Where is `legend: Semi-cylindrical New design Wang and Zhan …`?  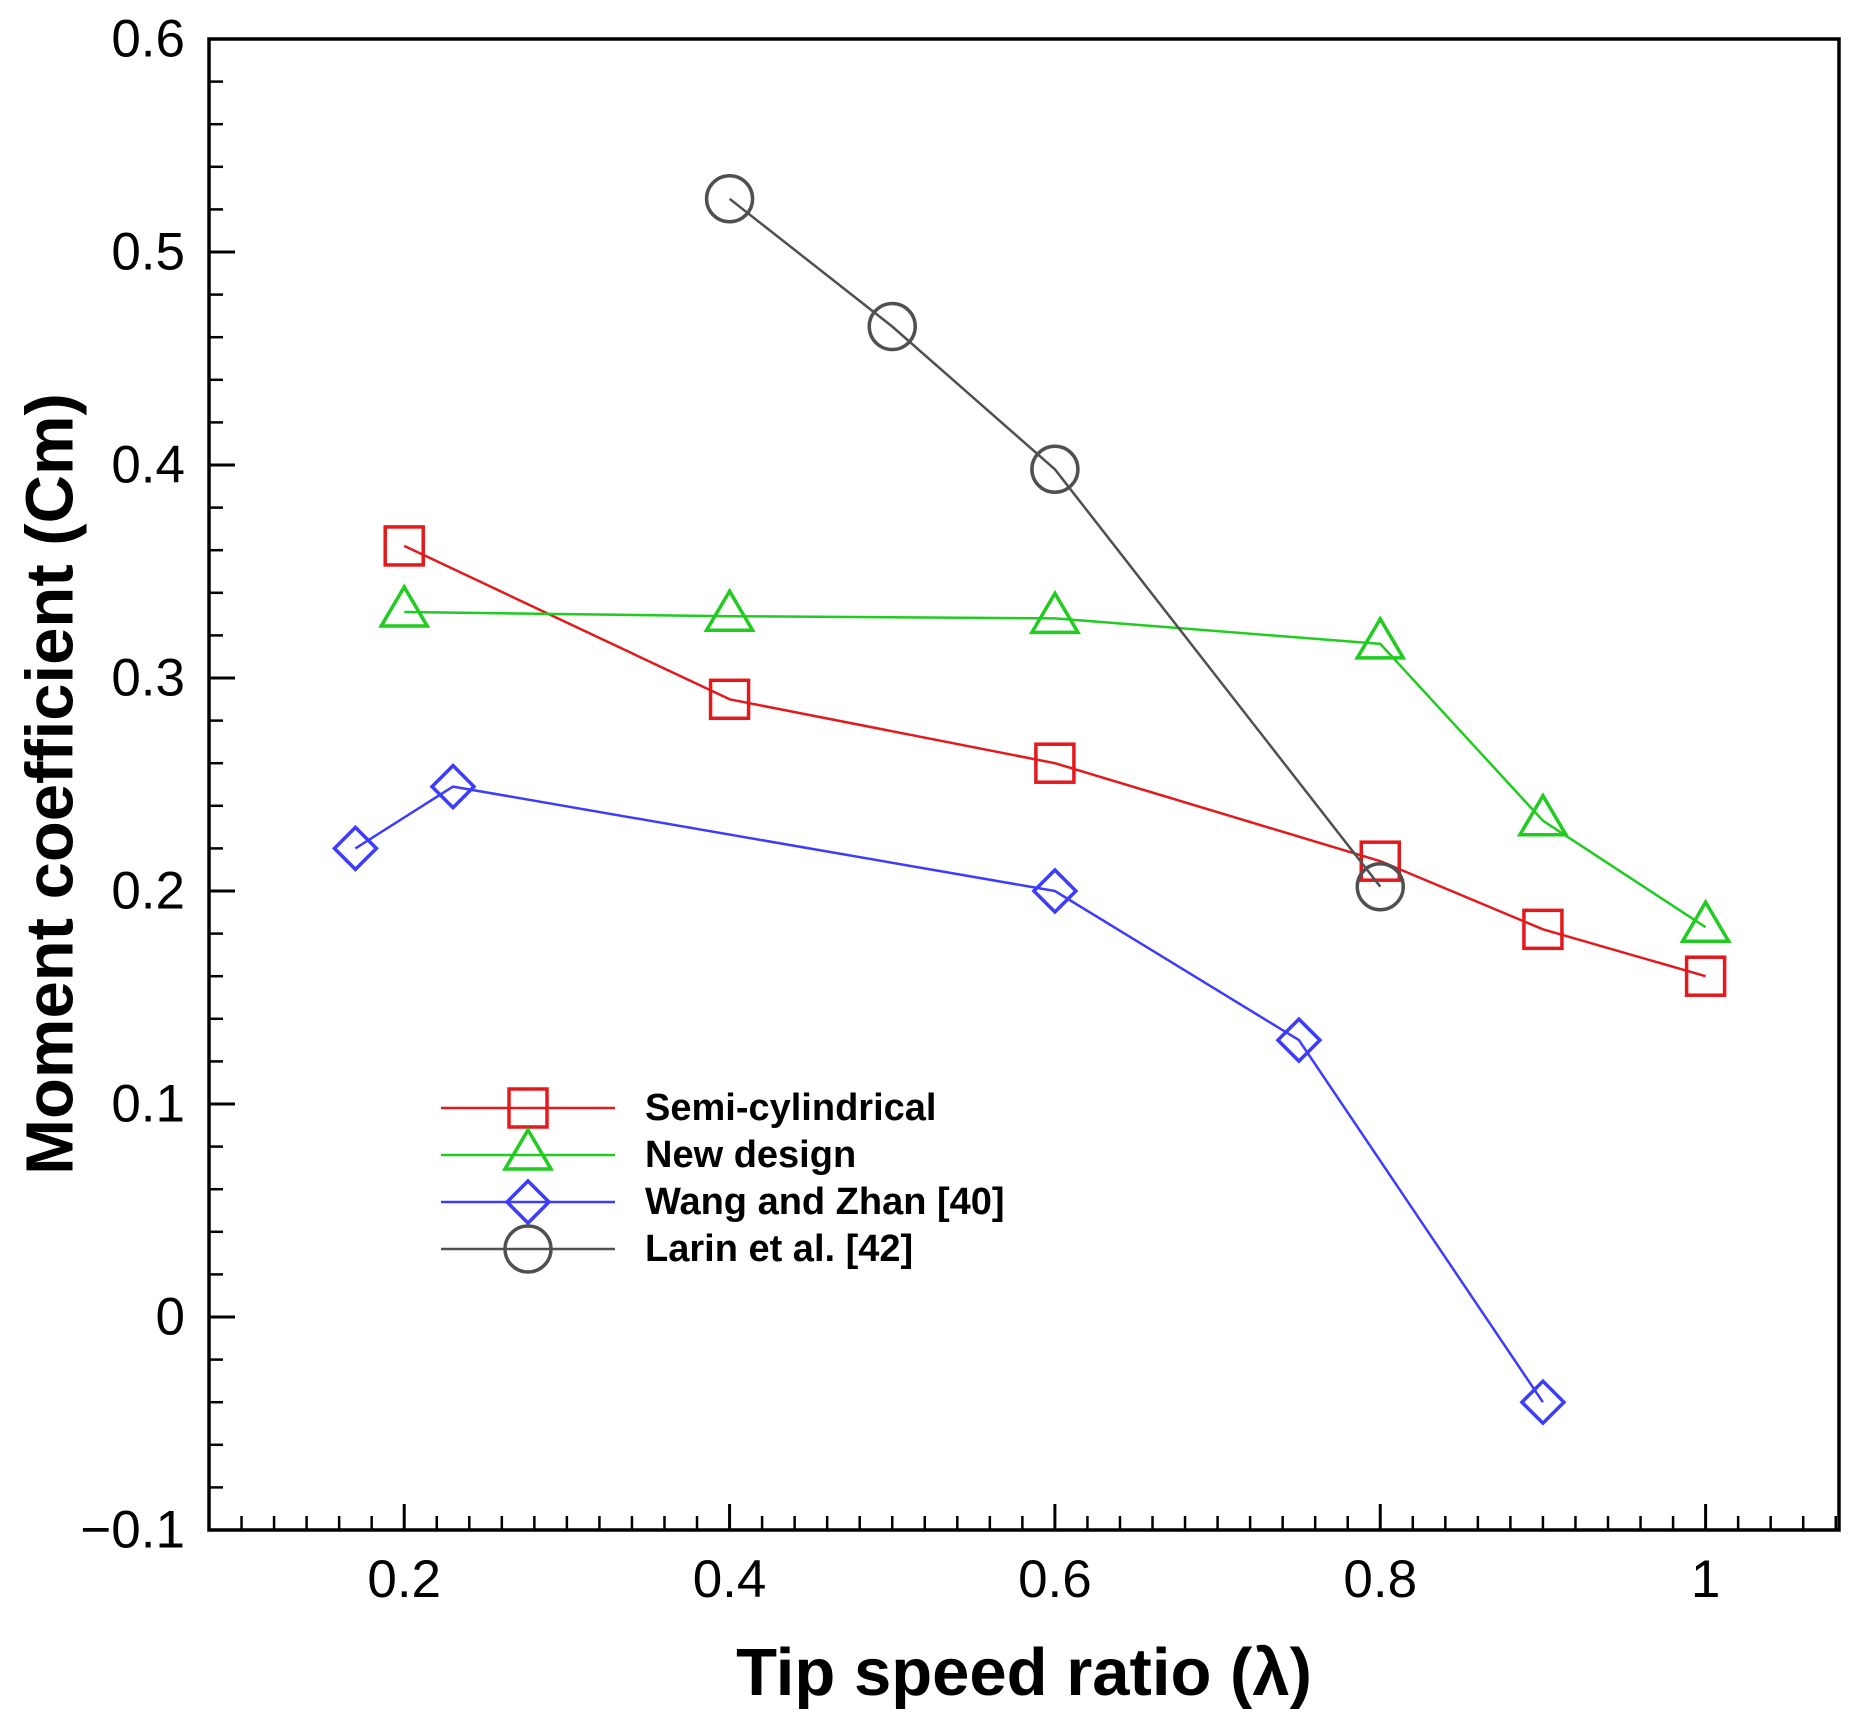
legend: Semi-cylindrical New design Wang and Zhan … is located at coordinates (723, 1180).